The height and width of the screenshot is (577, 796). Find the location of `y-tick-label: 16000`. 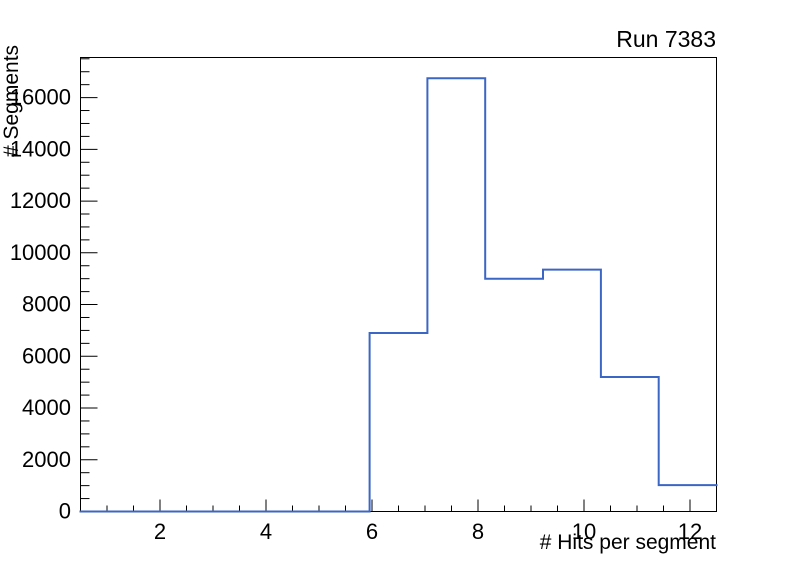

y-tick-label: 16000 is located at coordinates (40, 97).